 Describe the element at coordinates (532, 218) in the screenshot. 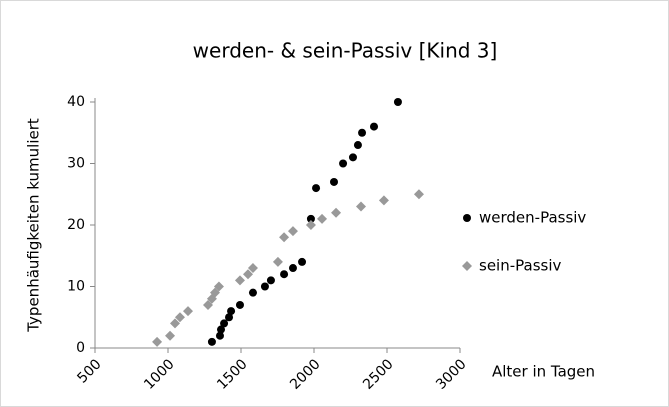

I see `legend-label: werden-Passiv` at that location.